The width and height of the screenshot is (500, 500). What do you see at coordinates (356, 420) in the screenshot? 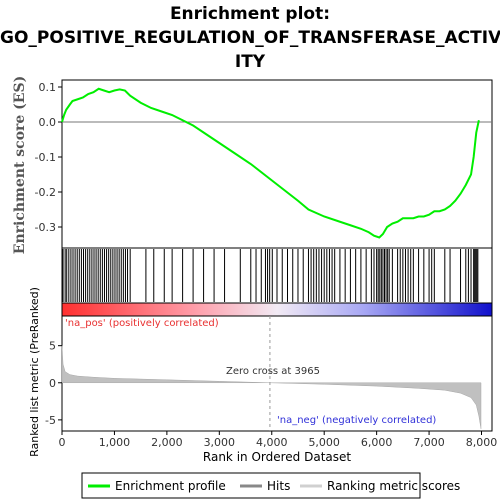
I see `neg-annotation: 'na_neg' (negatively correlated)` at bounding box center [356, 420].